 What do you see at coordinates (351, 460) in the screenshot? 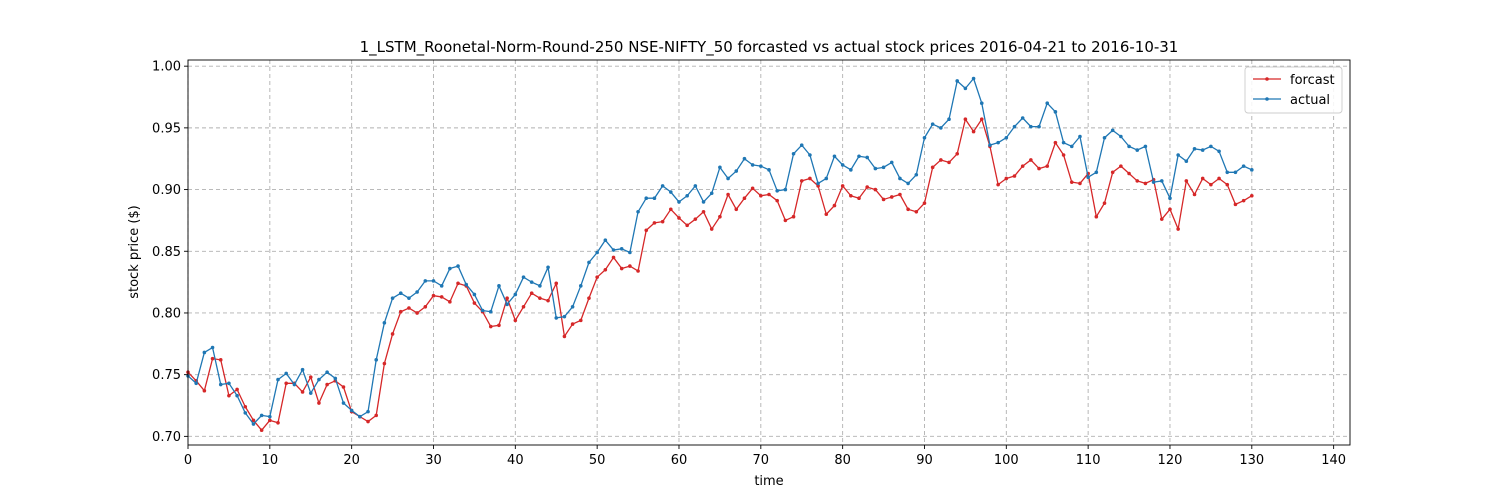
I see `x-tick-label: 20` at bounding box center [351, 460].